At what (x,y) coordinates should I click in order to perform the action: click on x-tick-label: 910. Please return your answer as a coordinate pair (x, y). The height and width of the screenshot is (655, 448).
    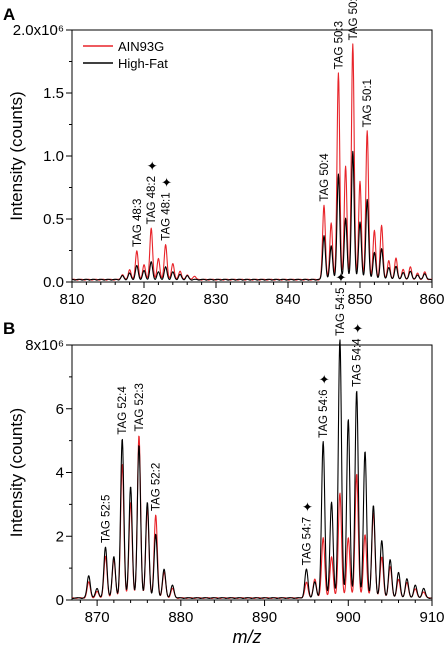
    Looking at the image, I should click on (431, 617).